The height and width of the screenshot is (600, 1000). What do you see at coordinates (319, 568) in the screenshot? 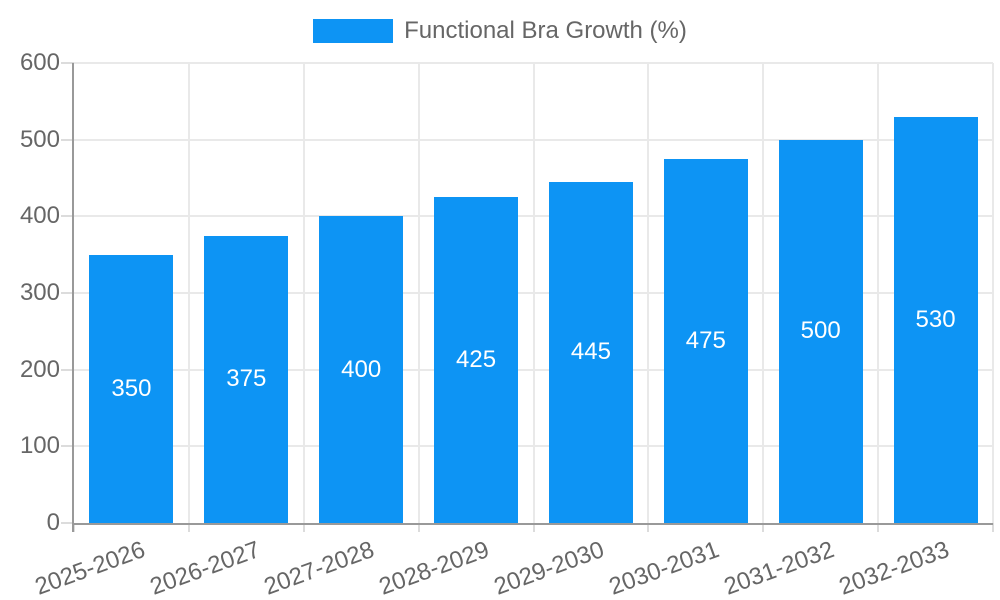
I see `x-axis-label: 2027-2028` at bounding box center [319, 568].